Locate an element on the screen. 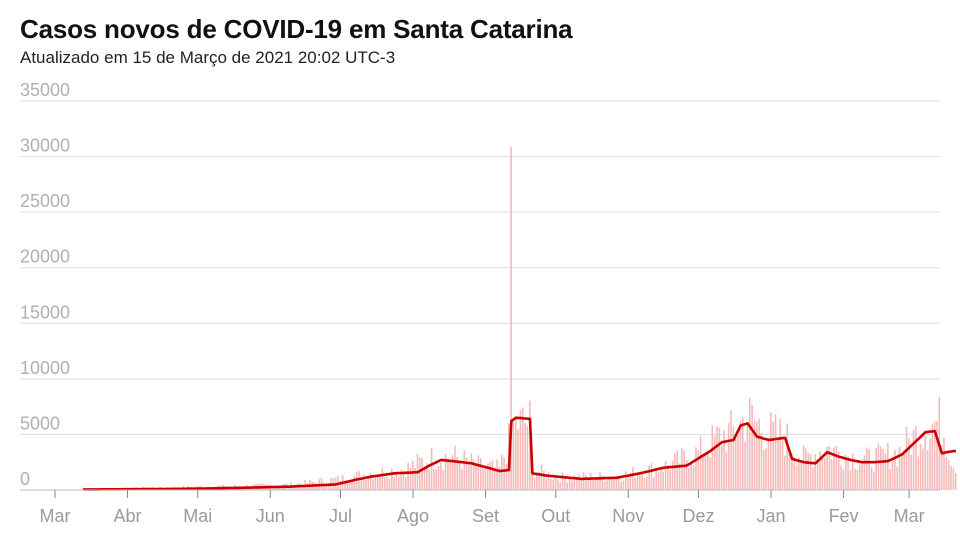 Image resolution: width=960 pixels, height=540 pixels. y-tick-label: 0 is located at coordinates (25, 479).